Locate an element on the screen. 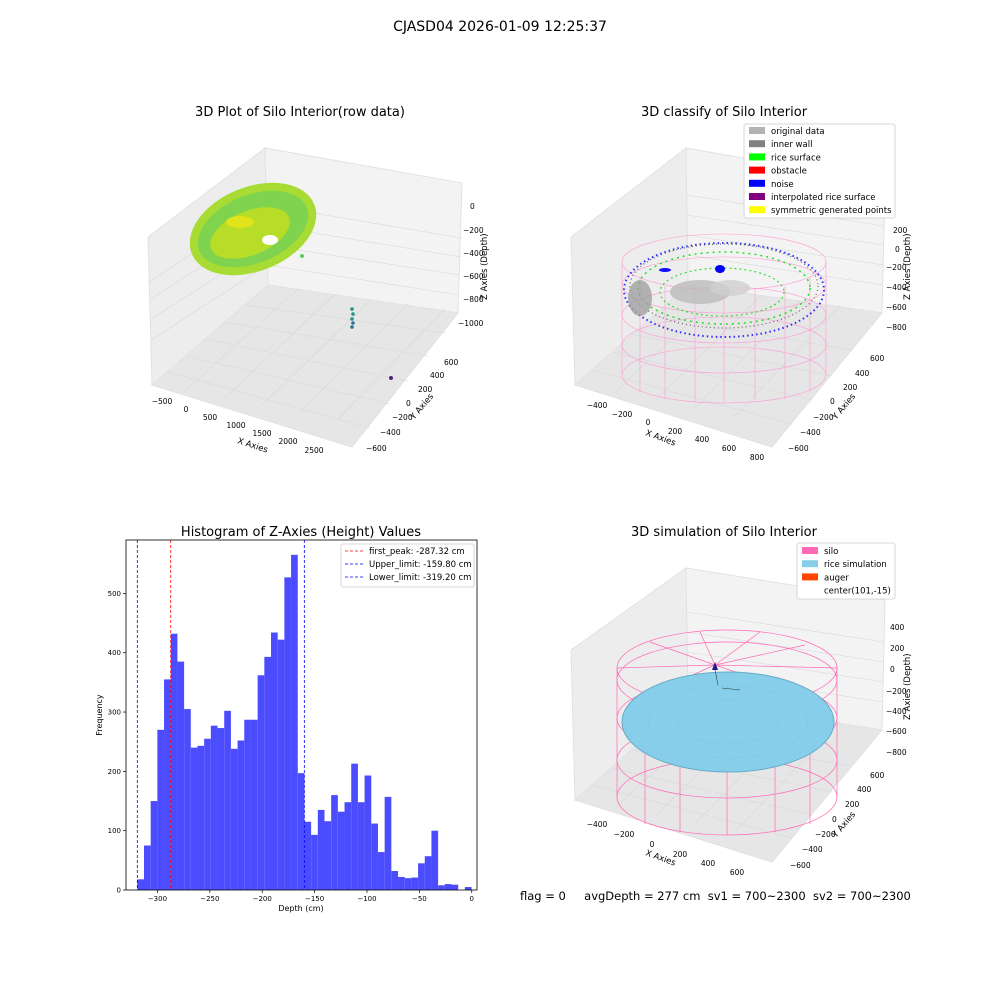  legend-label: silo is located at coordinates (831, 552).